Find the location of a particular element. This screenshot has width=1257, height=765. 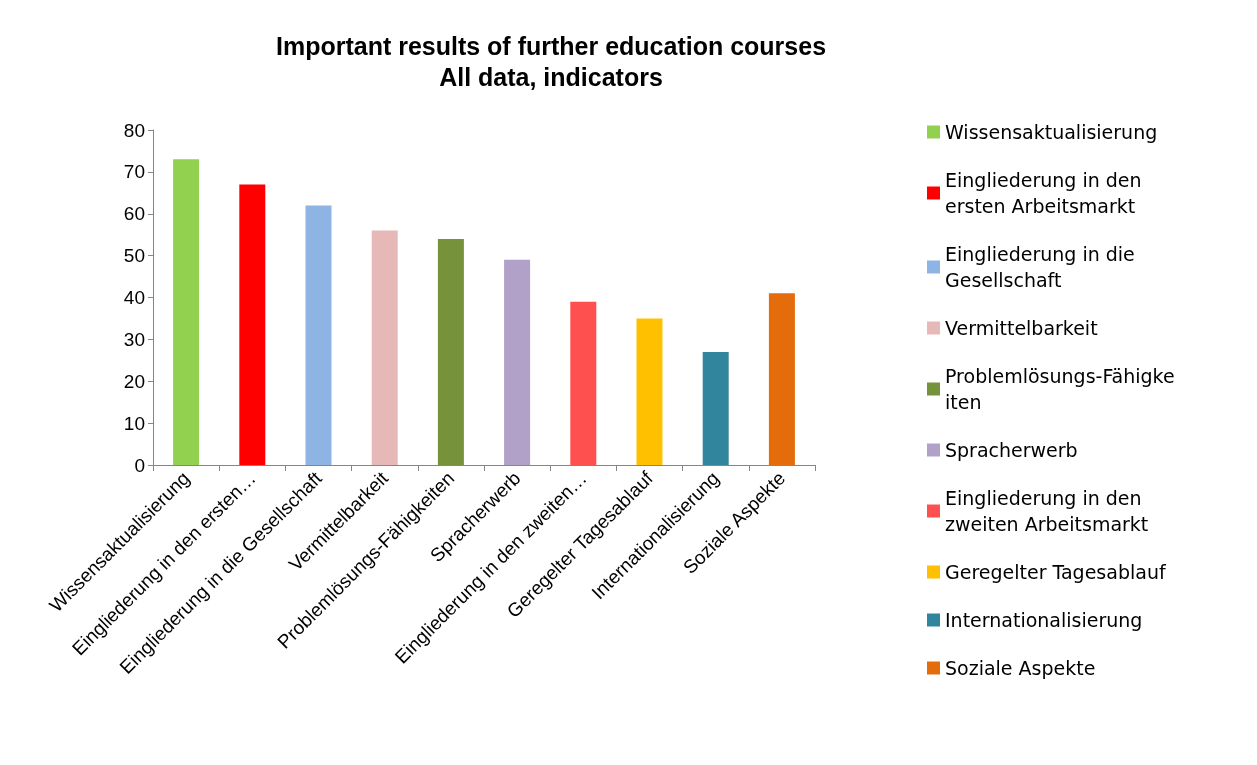

y-tick-label: 10 is located at coordinates (134, 423).